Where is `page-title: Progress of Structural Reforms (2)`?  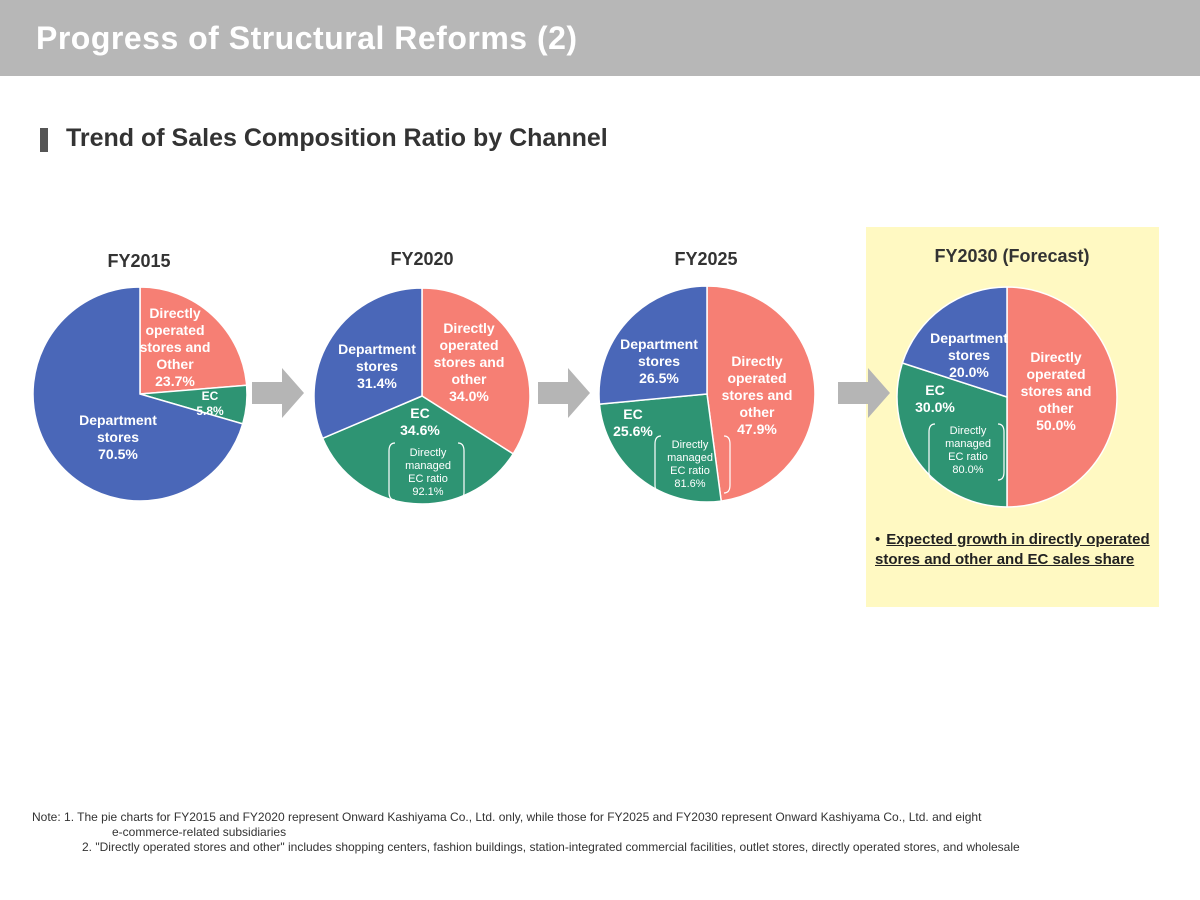 page-title: Progress of Structural Reforms (2) is located at coordinates (307, 38).